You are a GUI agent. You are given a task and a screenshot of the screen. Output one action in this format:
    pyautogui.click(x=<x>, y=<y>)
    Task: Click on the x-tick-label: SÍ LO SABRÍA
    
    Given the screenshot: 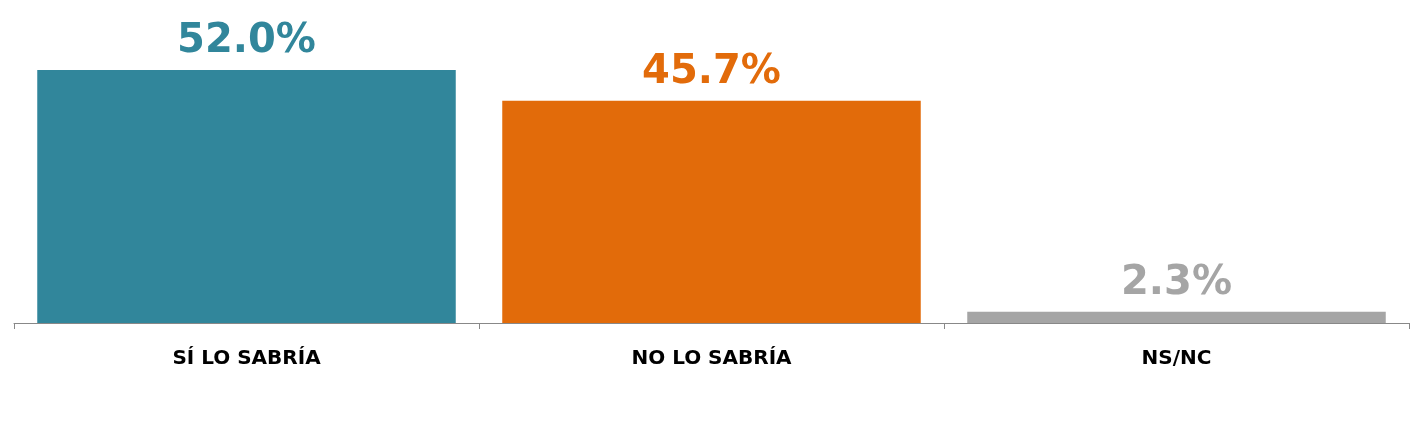 What is the action you would take?
    pyautogui.click(x=247, y=357)
    